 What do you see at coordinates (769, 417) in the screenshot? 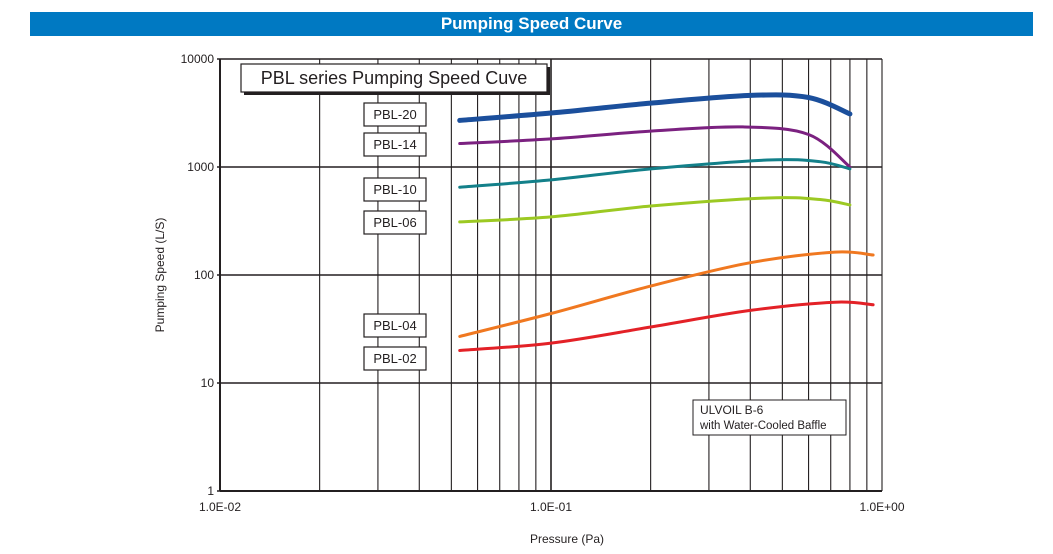
I see `annotation-box: ULVOIL B-6 with Water-Cooled Baffle` at bounding box center [769, 417].